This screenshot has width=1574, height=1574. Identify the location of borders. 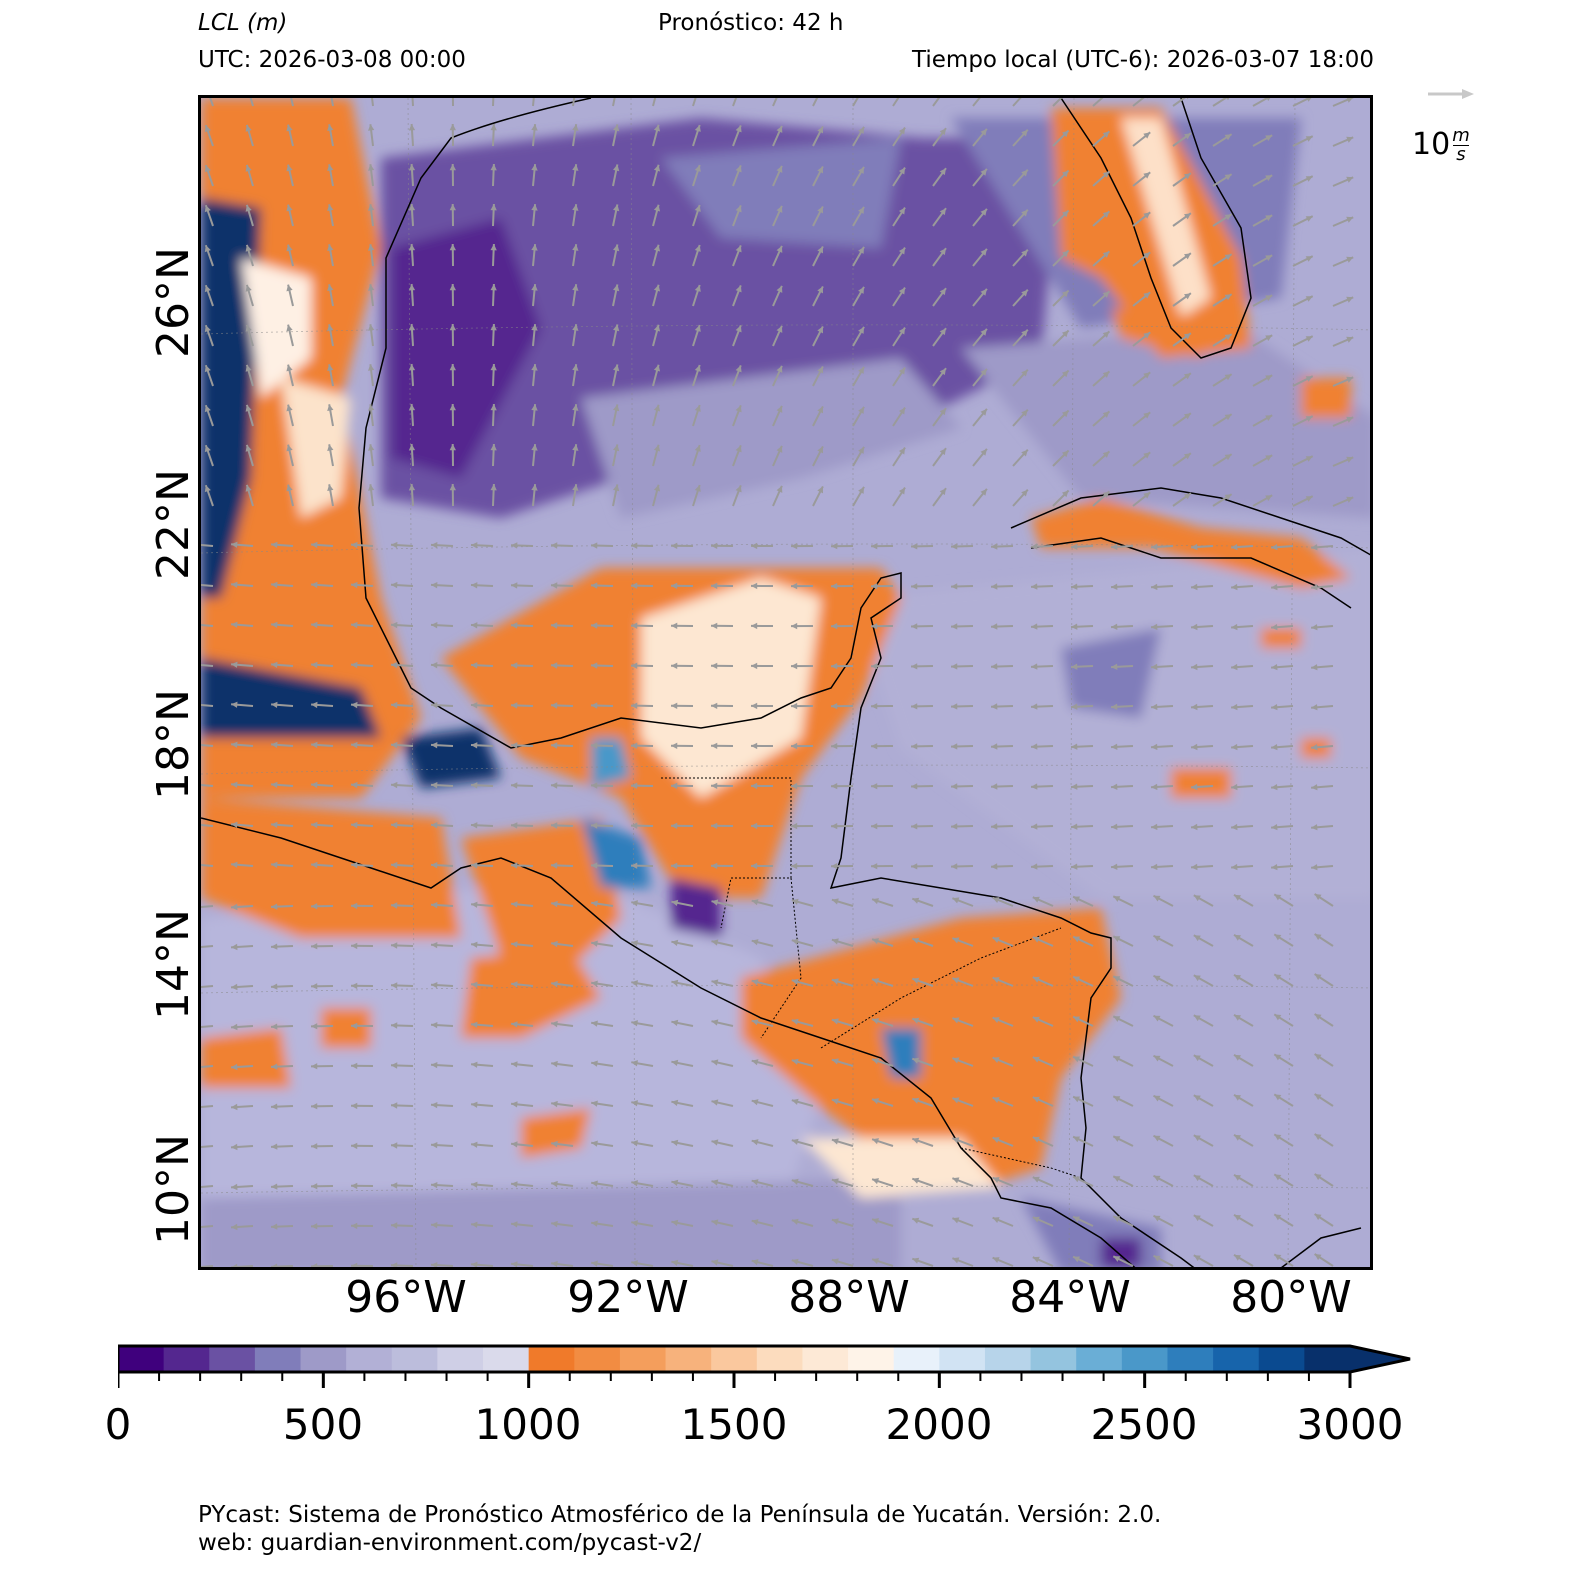
(871, 978).